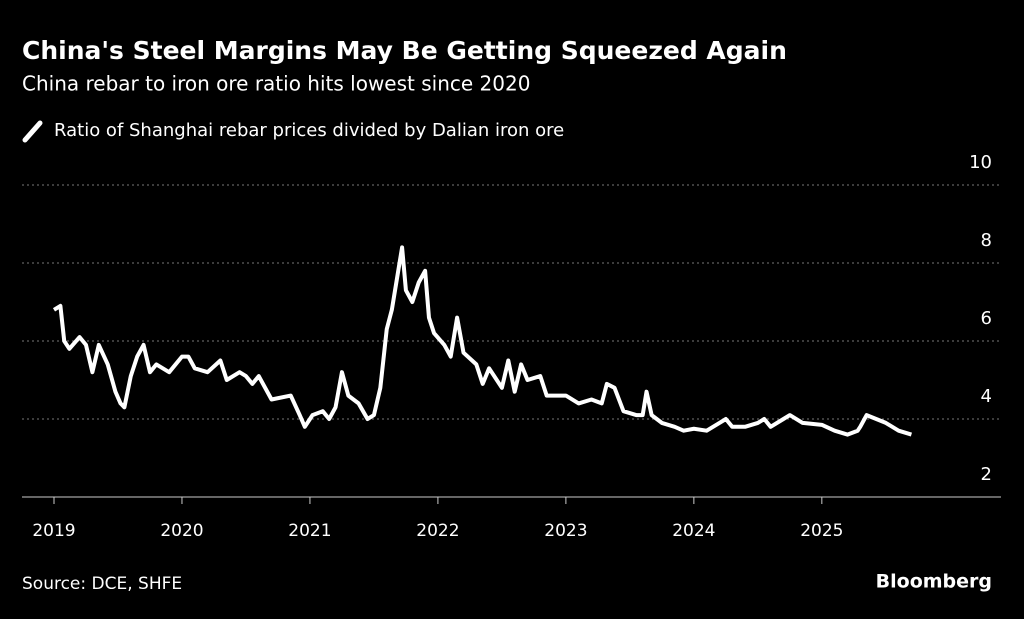  What do you see at coordinates (309, 531) in the screenshot?
I see `x-tick-label: 2021` at bounding box center [309, 531].